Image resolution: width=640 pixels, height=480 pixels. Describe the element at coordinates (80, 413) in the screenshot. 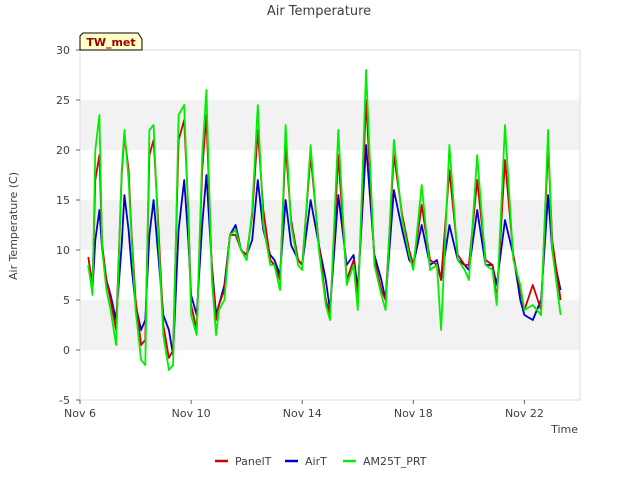

I see `x-tick-label: Nov 6` at that location.